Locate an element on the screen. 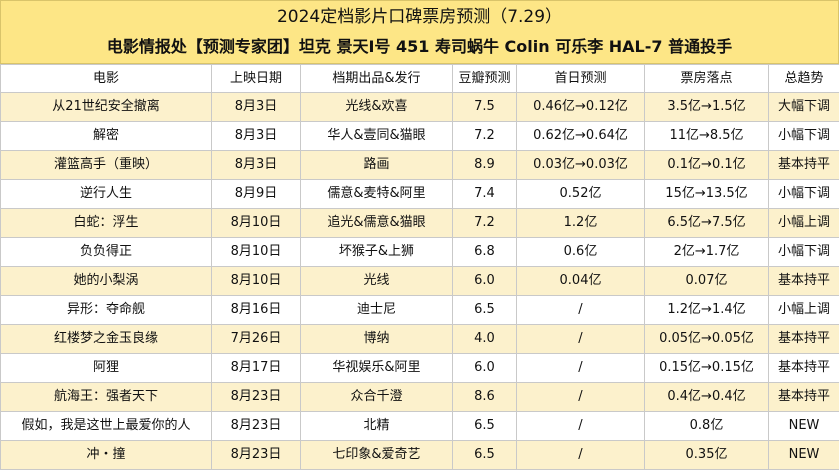 This screenshot has width=839, height=470. column-header-distributor: 档期出品&发行 is located at coordinates (377, 79).